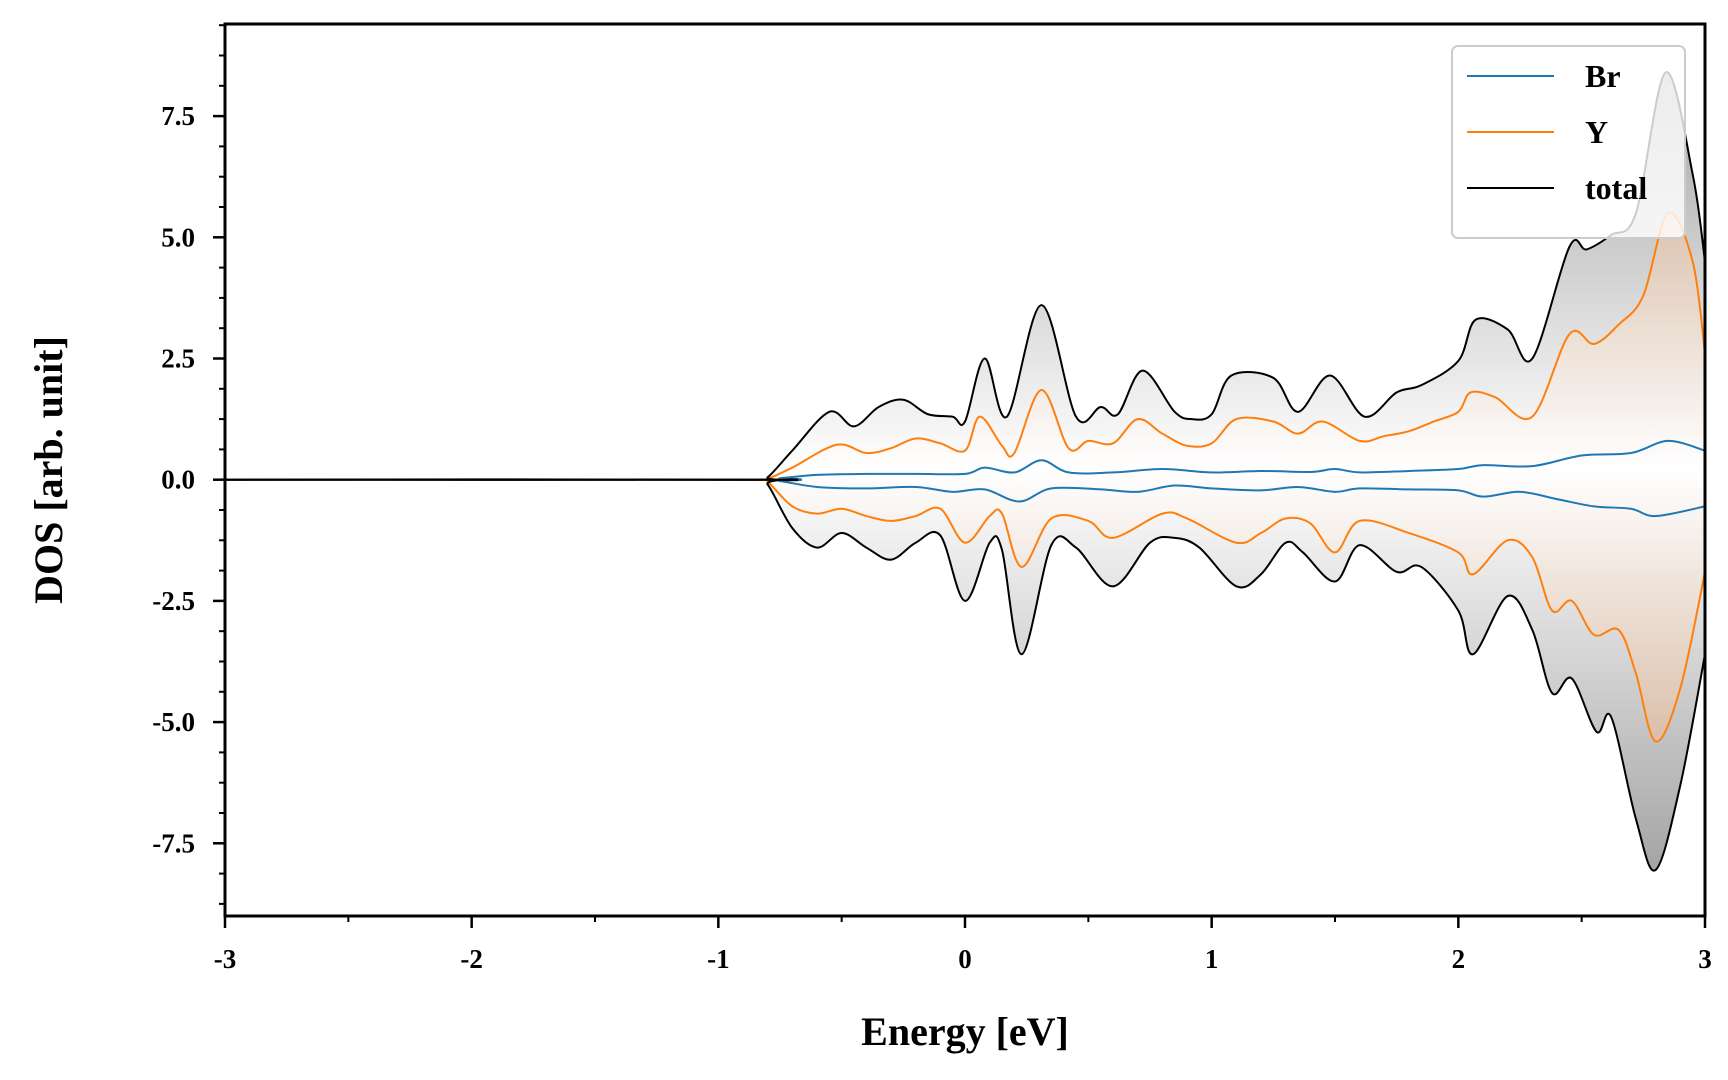 Image resolution: width=1728 pixels, height=1080 pixels. Describe the element at coordinates (1212, 959) in the screenshot. I see `x-tick-label: 1` at that location.